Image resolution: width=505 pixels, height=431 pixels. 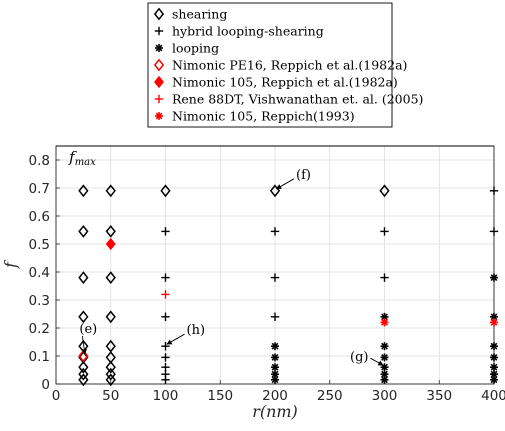 What do you see at coordinates (10, 264) in the screenshot?
I see `y-axis-label: f` at bounding box center [10, 264].